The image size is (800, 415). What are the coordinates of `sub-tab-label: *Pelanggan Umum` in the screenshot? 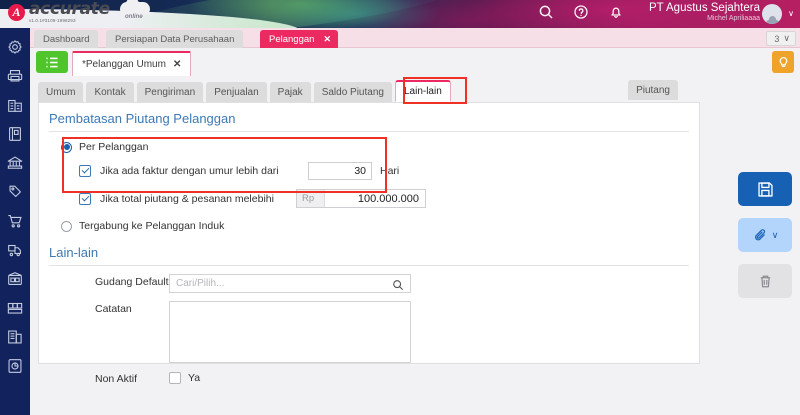 It's located at (124, 64).